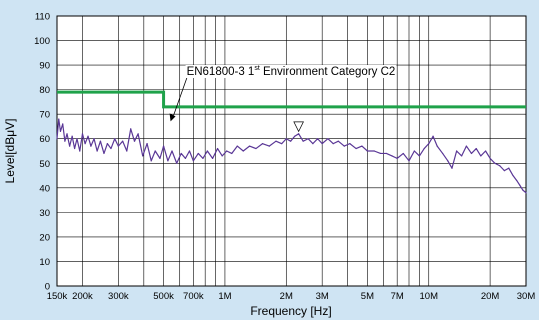 This screenshot has width=539, height=320. Describe the element at coordinates (290, 311) in the screenshot. I see `x-axis-label: Frequency [Hz]` at that location.